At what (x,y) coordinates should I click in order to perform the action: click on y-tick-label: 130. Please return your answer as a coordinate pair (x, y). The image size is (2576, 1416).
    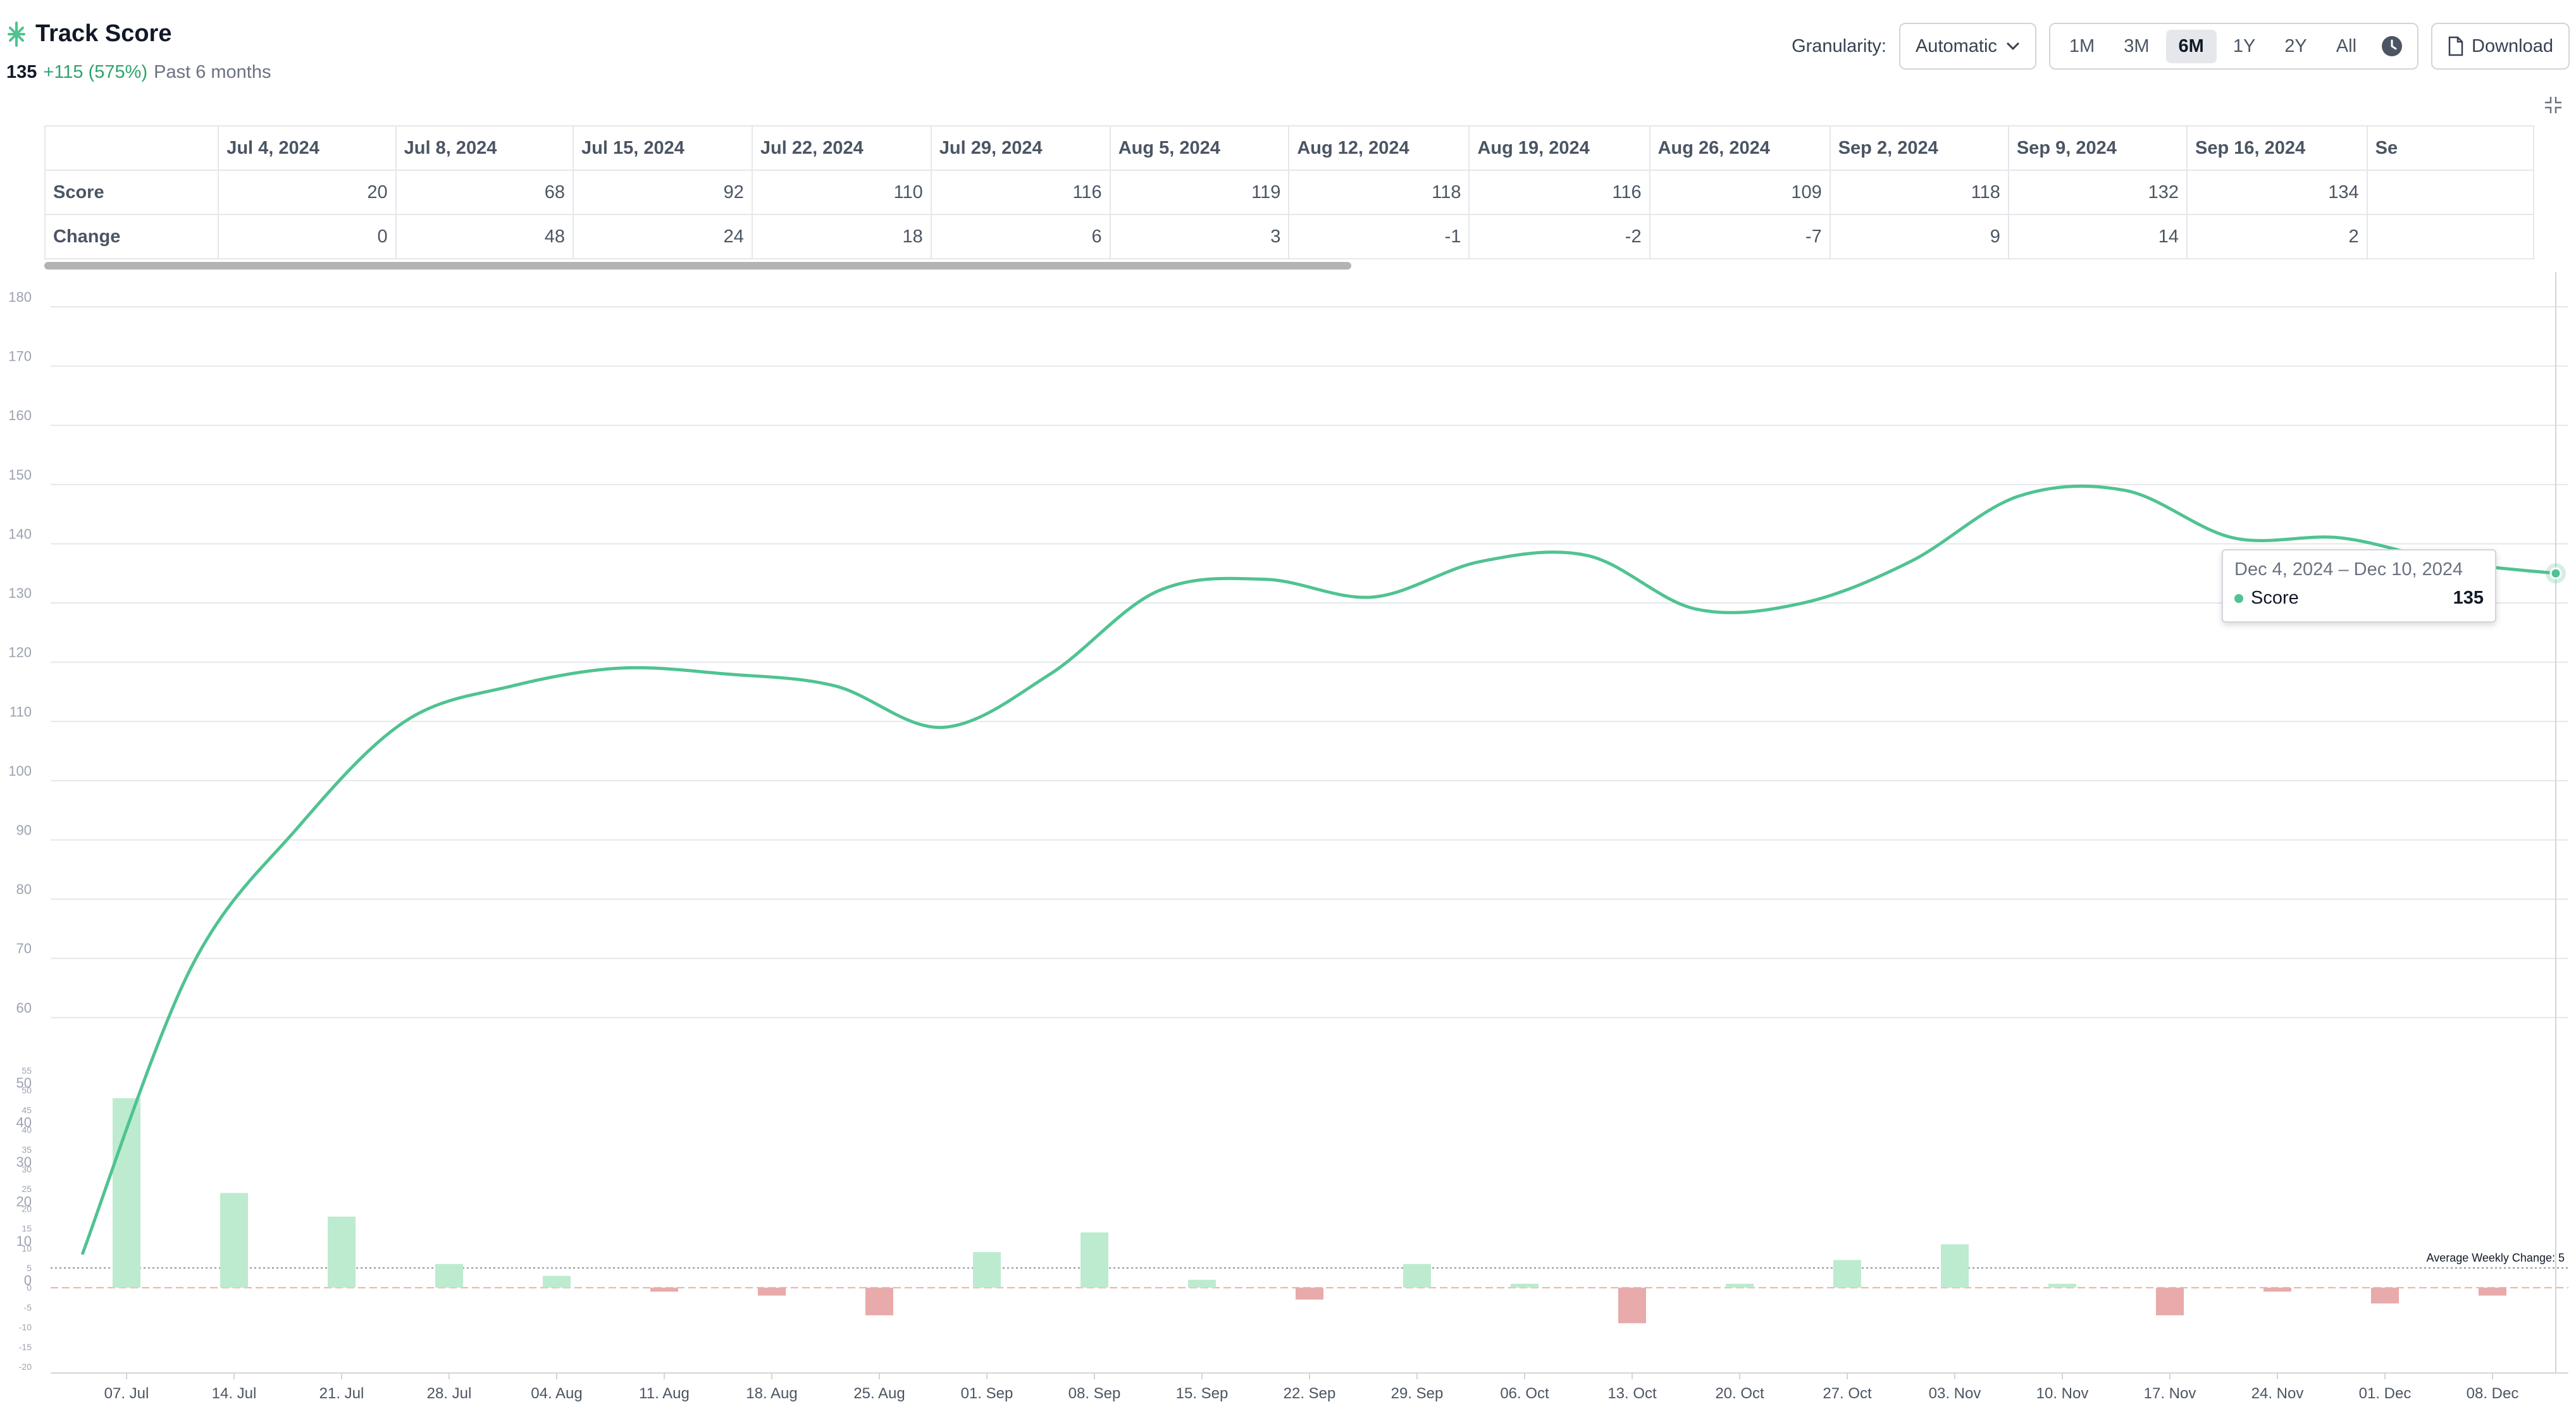
    Looking at the image, I should click on (20, 593).